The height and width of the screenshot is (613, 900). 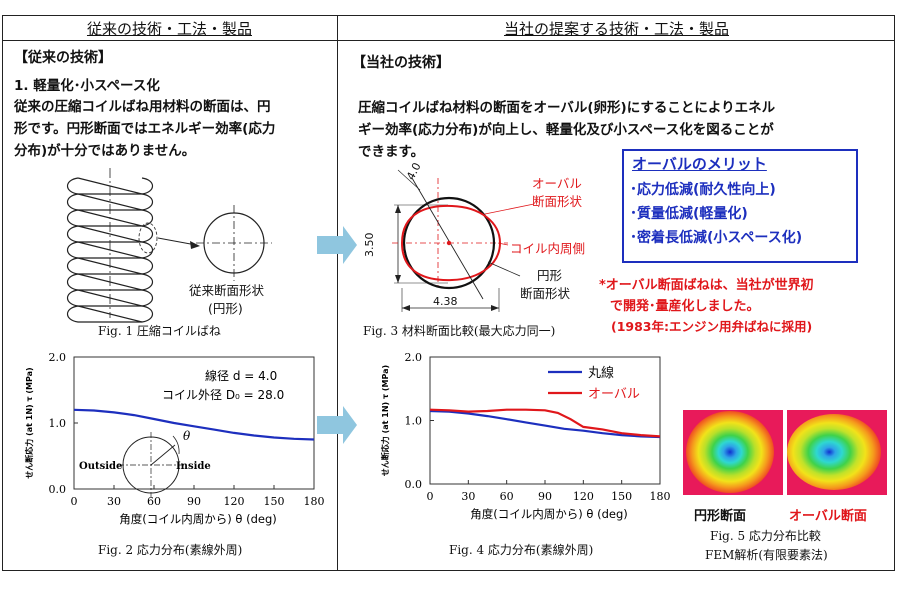 I want to click on series-line-main, so click(x=194, y=424).